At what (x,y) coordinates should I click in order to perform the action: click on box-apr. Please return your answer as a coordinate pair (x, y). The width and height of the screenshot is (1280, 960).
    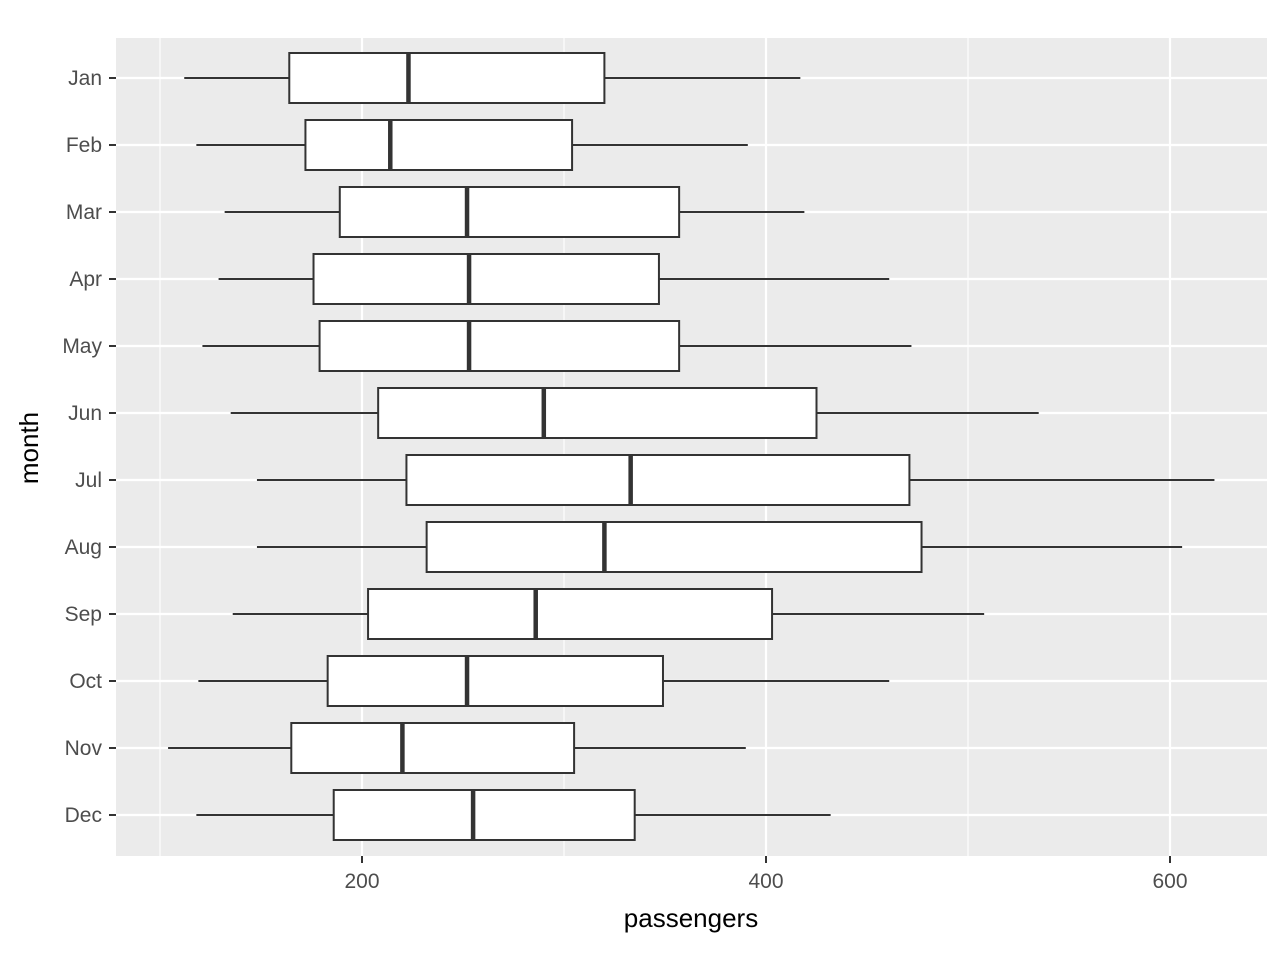
    Looking at the image, I should click on (554, 279).